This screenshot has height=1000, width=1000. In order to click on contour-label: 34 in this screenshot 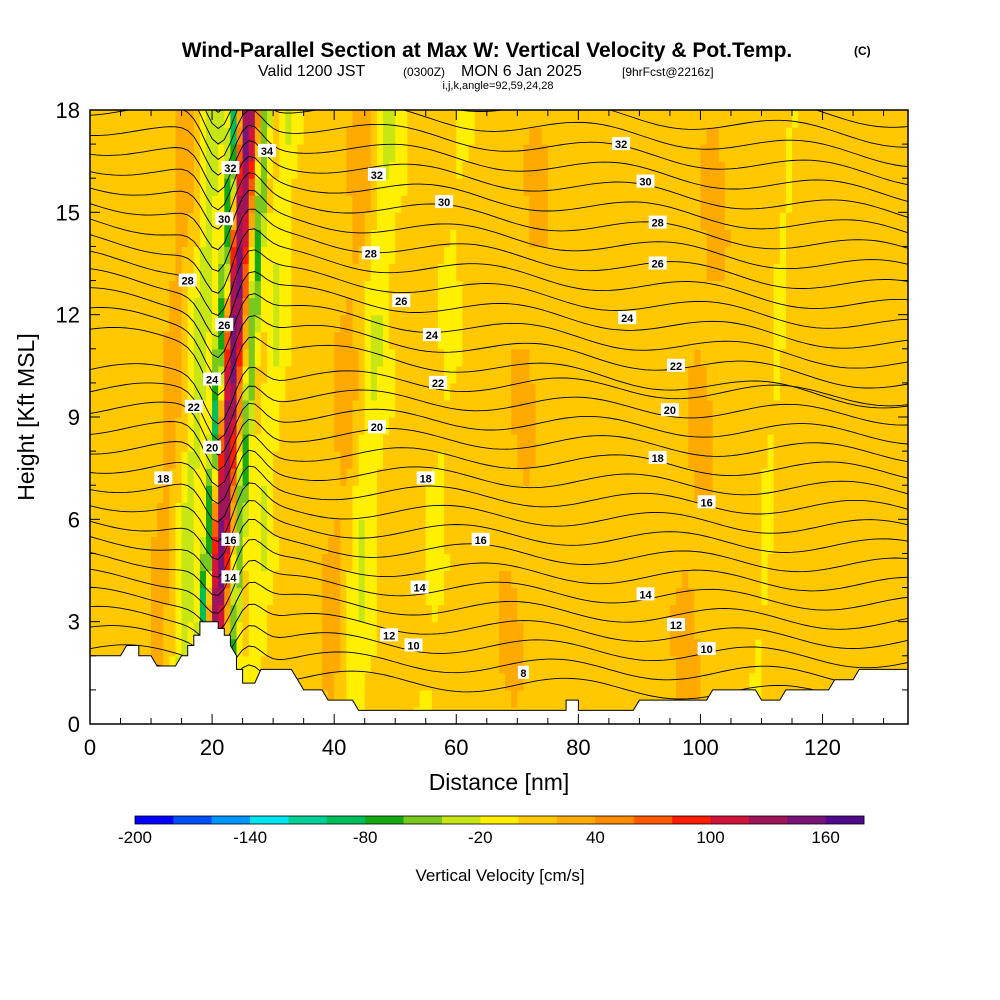, I will do `click(267, 150)`.